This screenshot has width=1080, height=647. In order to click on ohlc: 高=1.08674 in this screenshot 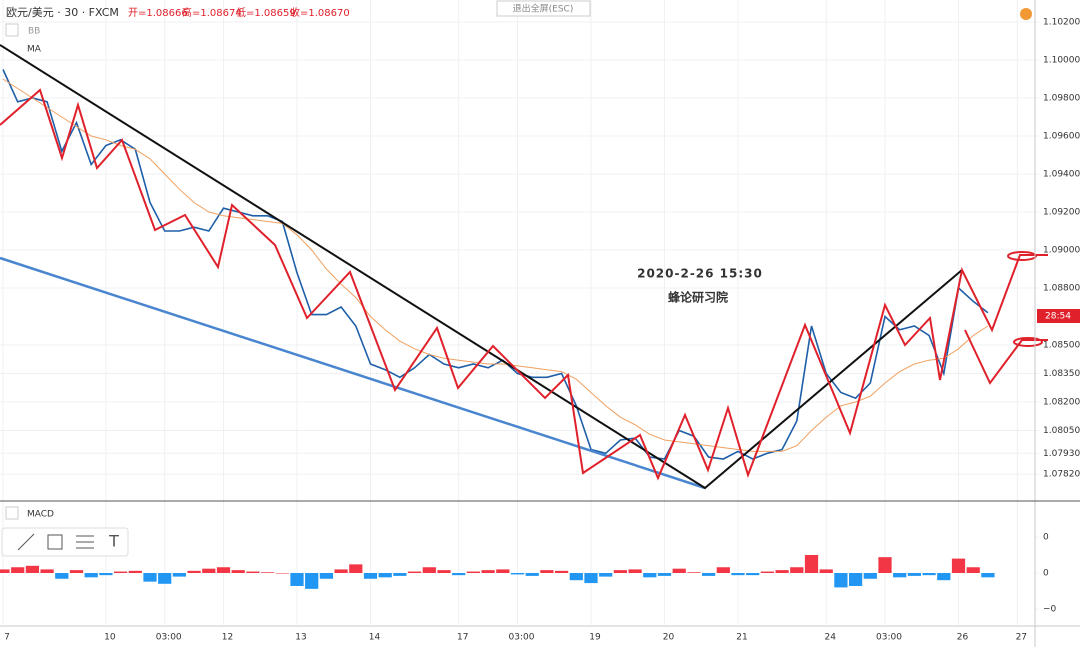, I will do `click(212, 12)`.